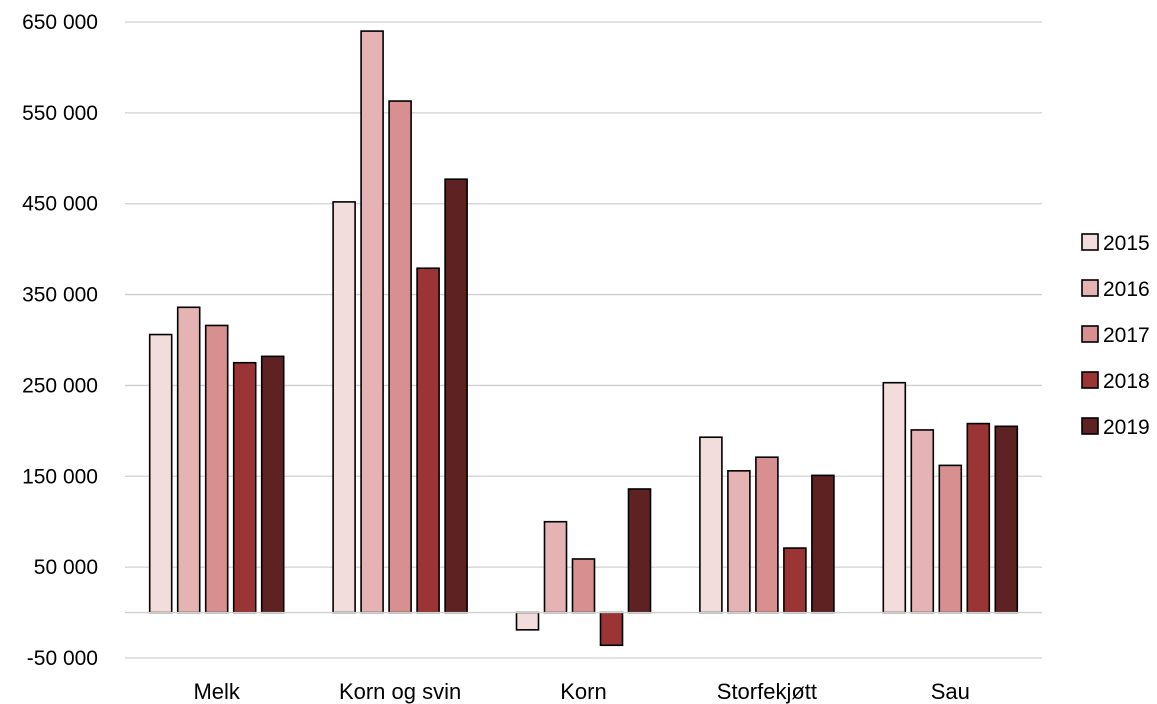 The width and height of the screenshot is (1157, 704). Describe the element at coordinates (60, 113) in the screenshot. I see `y-tick-label: 550 000` at that location.